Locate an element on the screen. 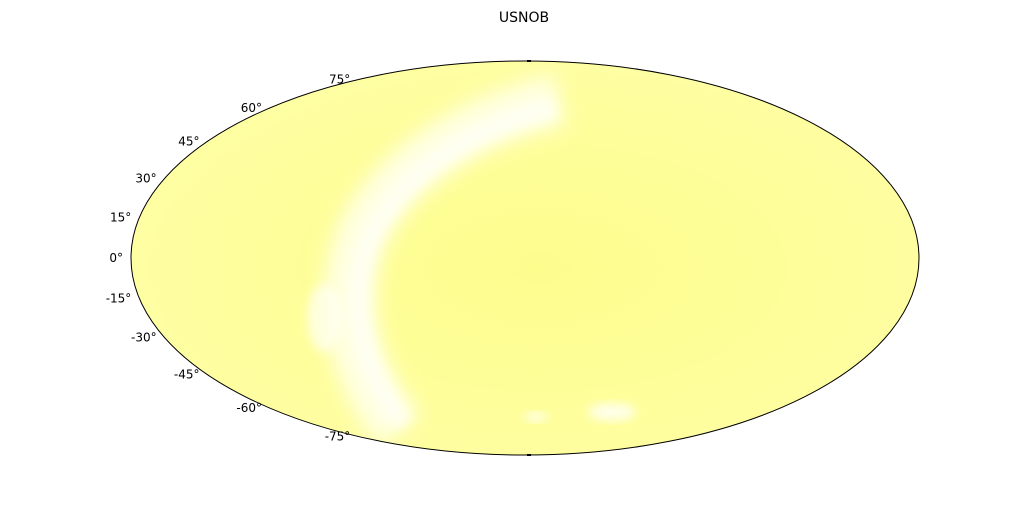 The image size is (1024, 512). galactic-plane-core is located at coordinates (453, 264).